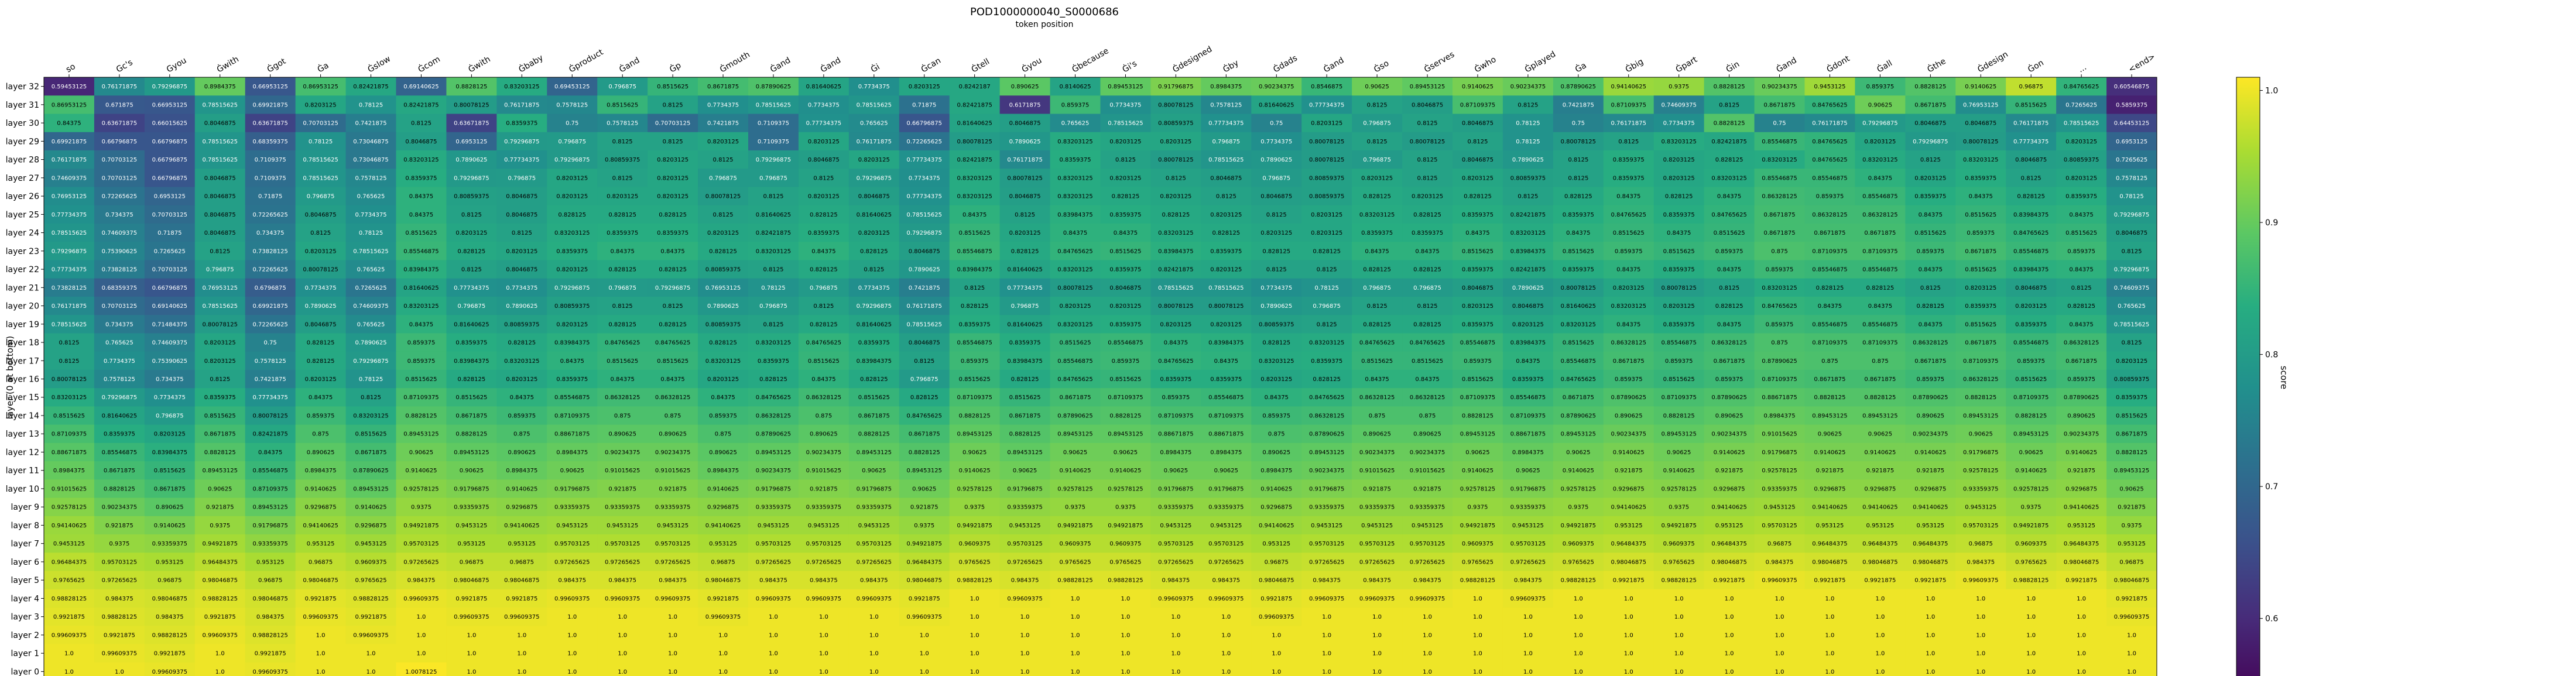 This screenshot has height=676, width=2576. What do you see at coordinates (1074, 215) in the screenshot?
I see `cell-value-label: 0.83984375` at bounding box center [1074, 215].